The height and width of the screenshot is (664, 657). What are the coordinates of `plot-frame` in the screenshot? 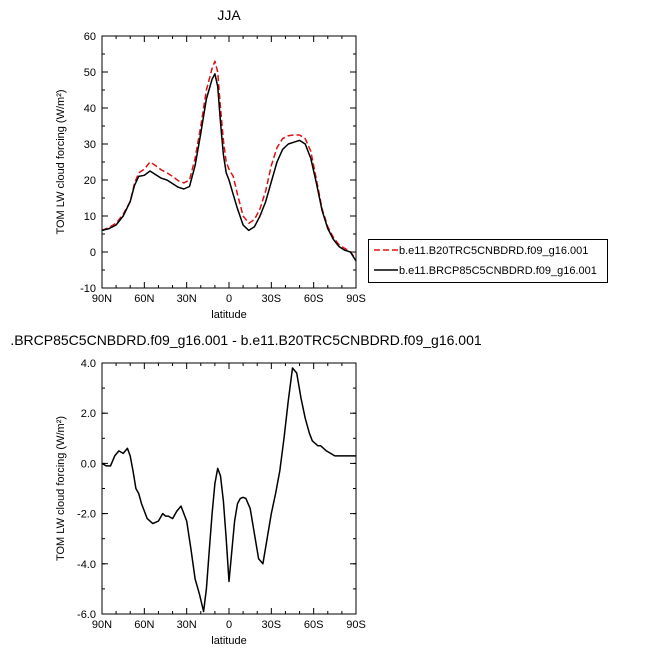 It's located at (229, 162).